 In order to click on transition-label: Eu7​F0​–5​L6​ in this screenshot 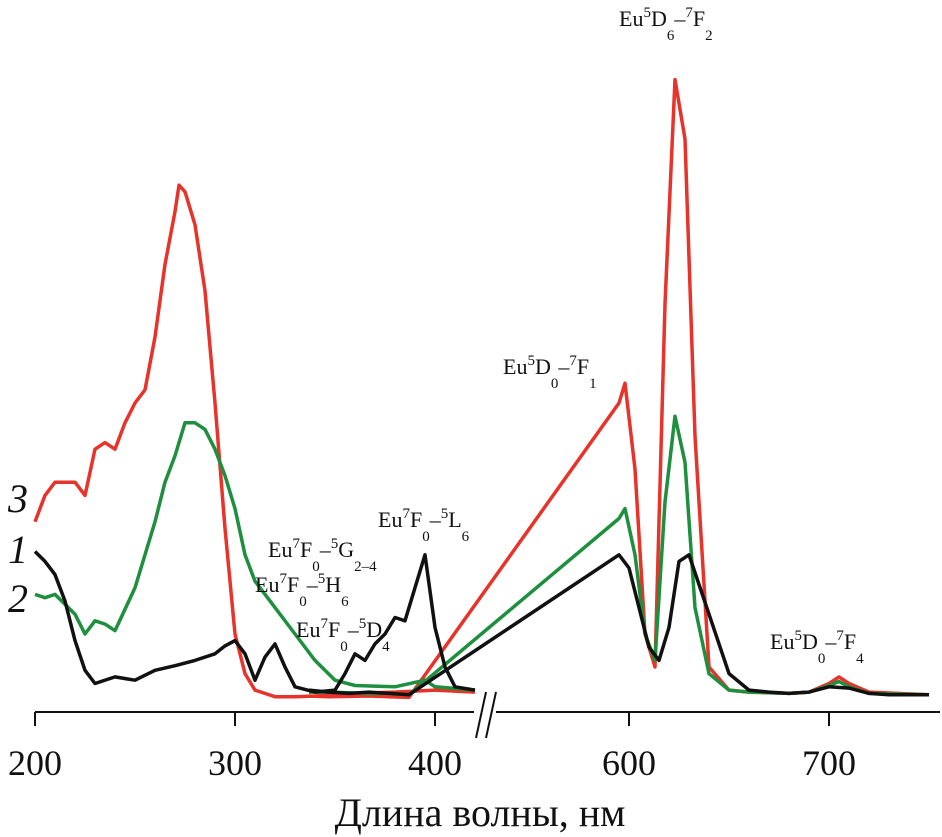, I will do `click(424, 525)`.